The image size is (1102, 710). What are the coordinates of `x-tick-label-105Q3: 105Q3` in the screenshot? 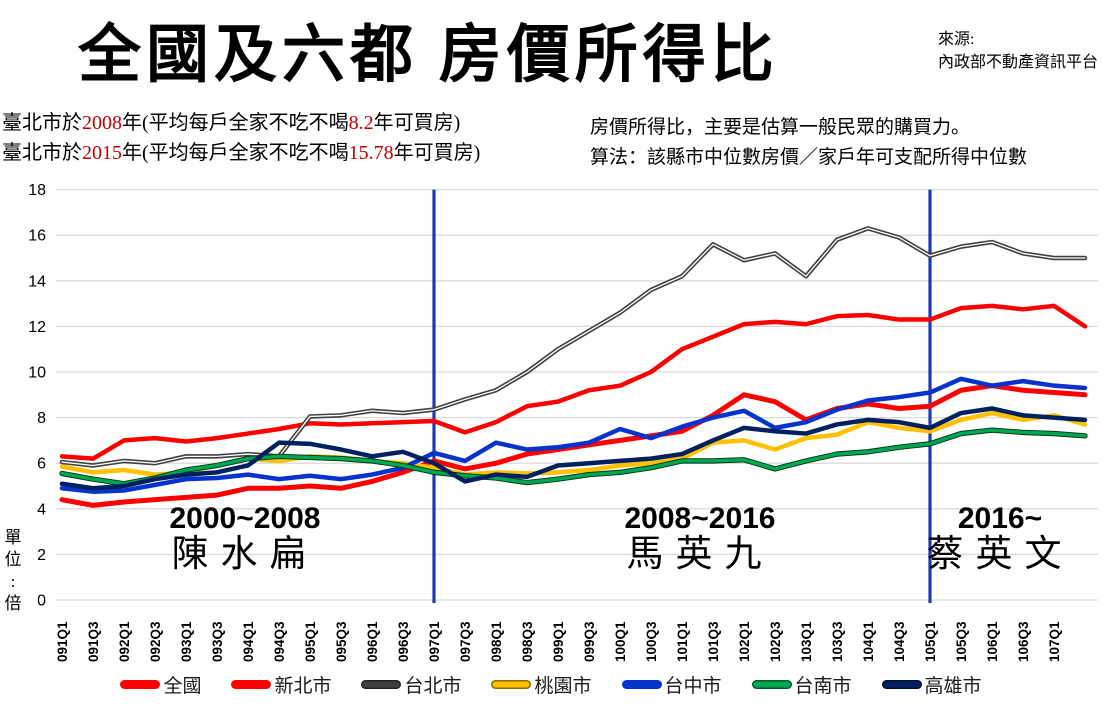 It's located at (961, 641).